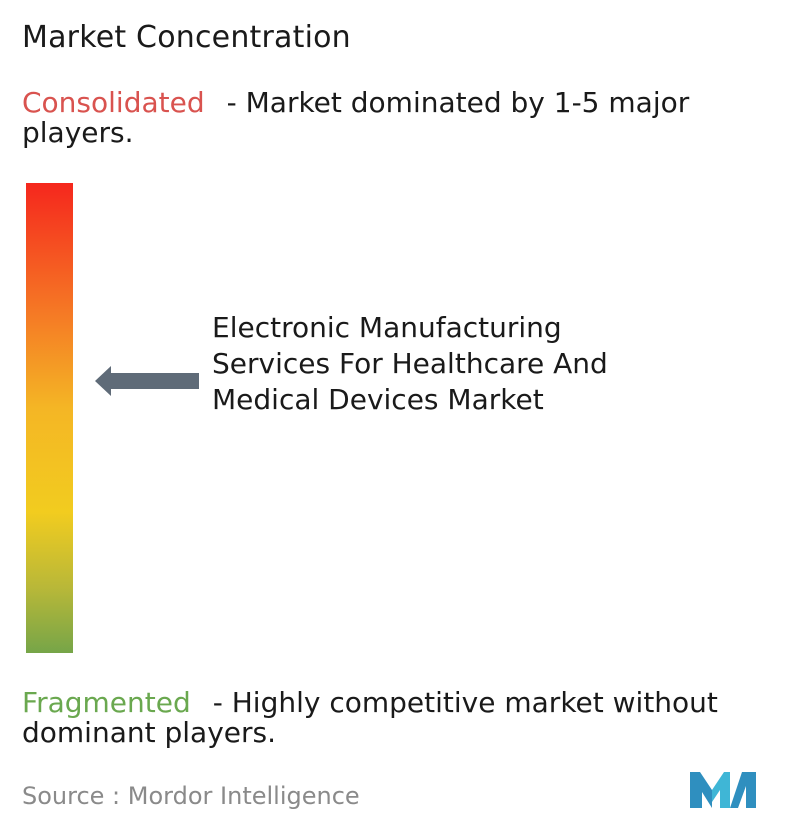 The image size is (796, 834). I want to click on arrow-left-icon, so click(147, 381).